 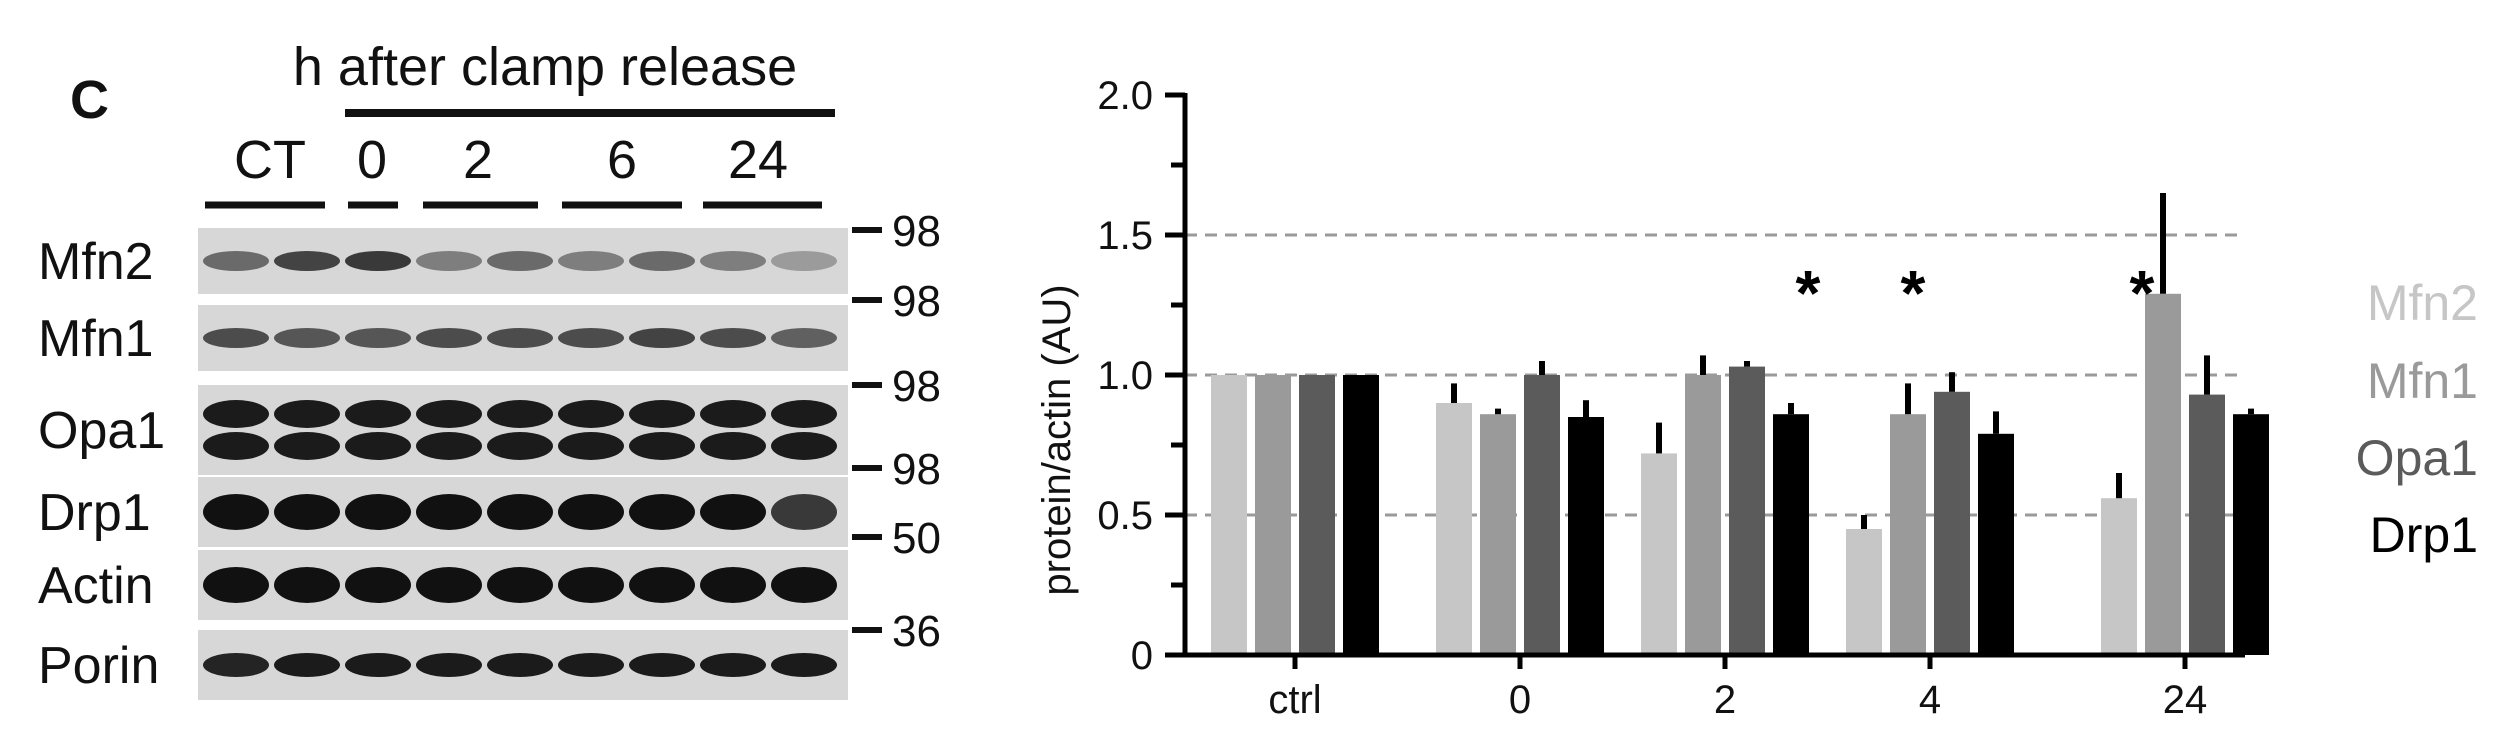 What do you see at coordinates (2417, 458) in the screenshot?
I see `legend-entry-opa1: Opa1` at bounding box center [2417, 458].